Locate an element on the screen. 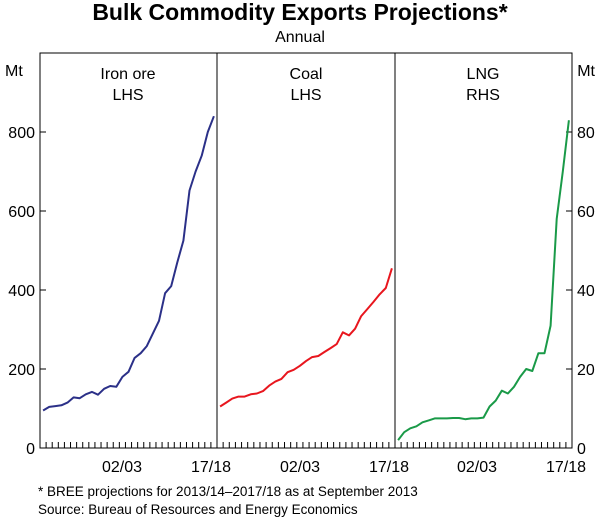 Image resolution: width=600 pixels, height=521 pixels. panel-title-coal: Coal is located at coordinates (306, 74).